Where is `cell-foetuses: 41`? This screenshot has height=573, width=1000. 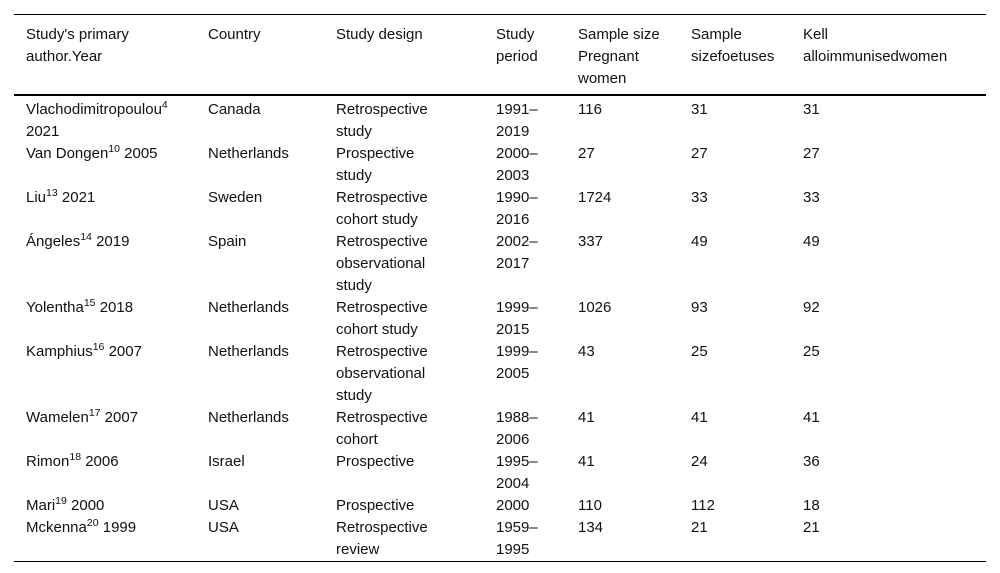
cell-foetuses: 41 is located at coordinates (699, 417).